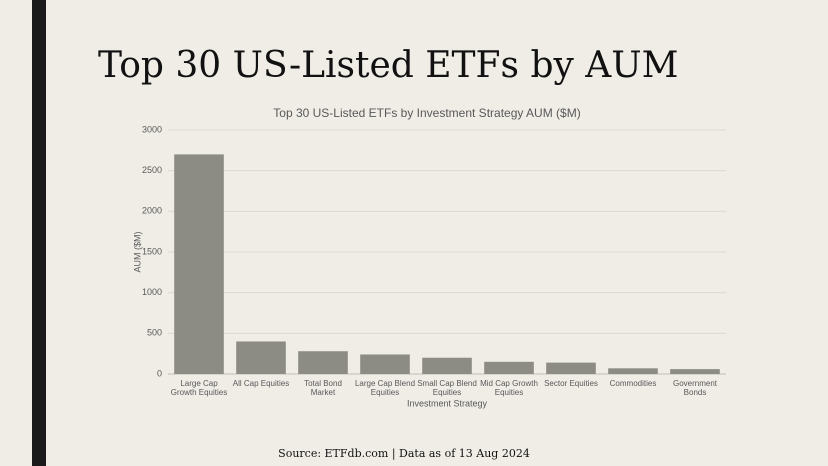  Describe the element at coordinates (152, 170) in the screenshot. I see `y-tick-label: 2500` at that location.